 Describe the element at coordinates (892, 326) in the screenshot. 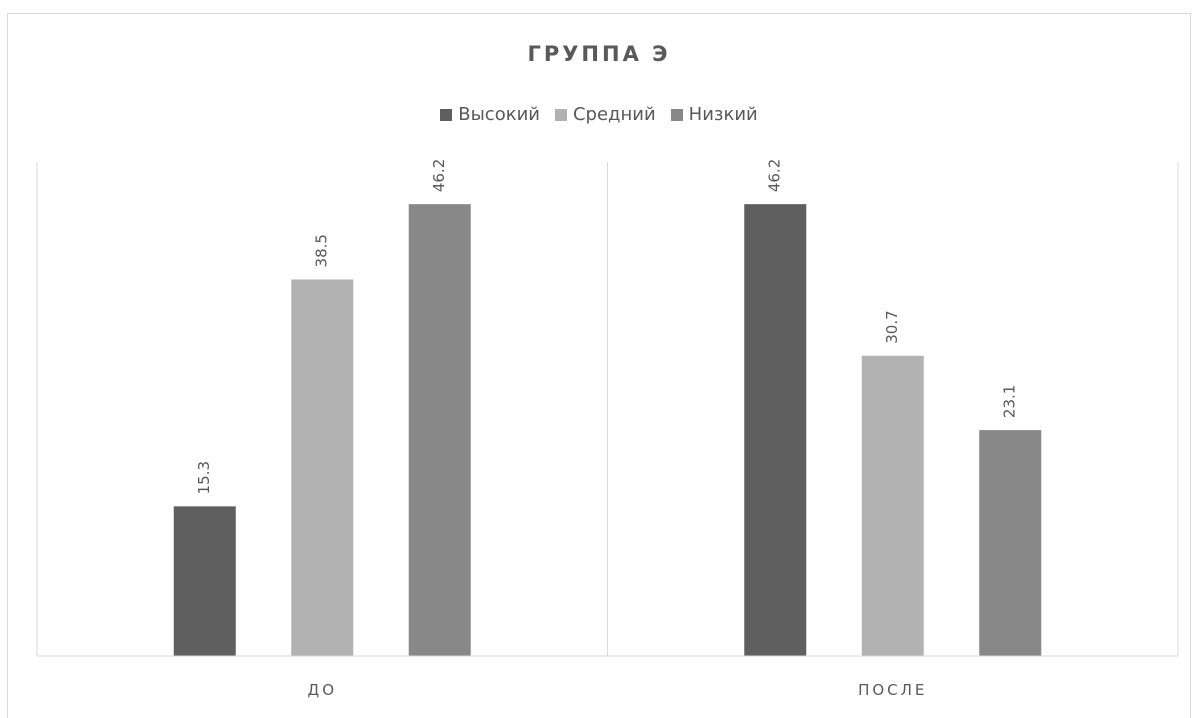

I see `data-label-2-2: 30.7` at that location.